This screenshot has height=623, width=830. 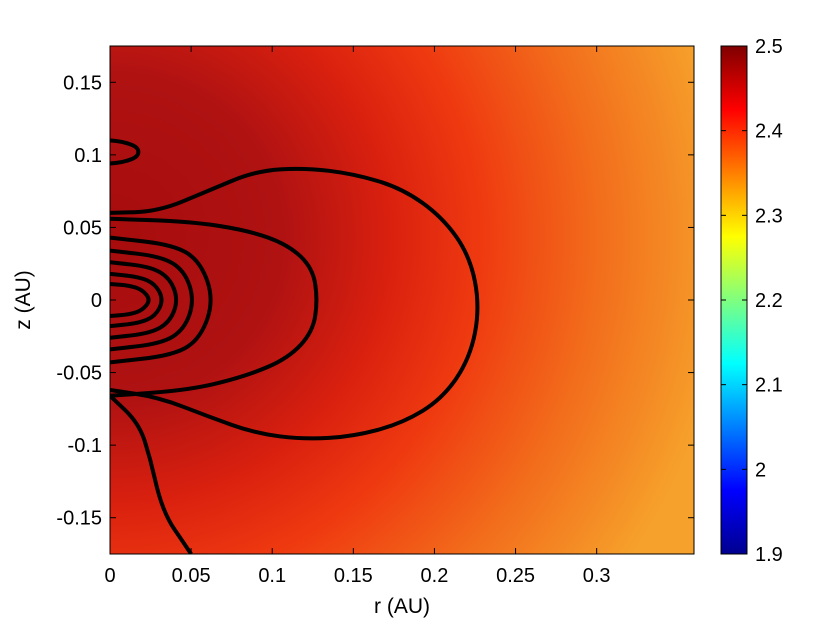 I want to click on colorbar-tick-label: 2.3, so click(x=769, y=216).